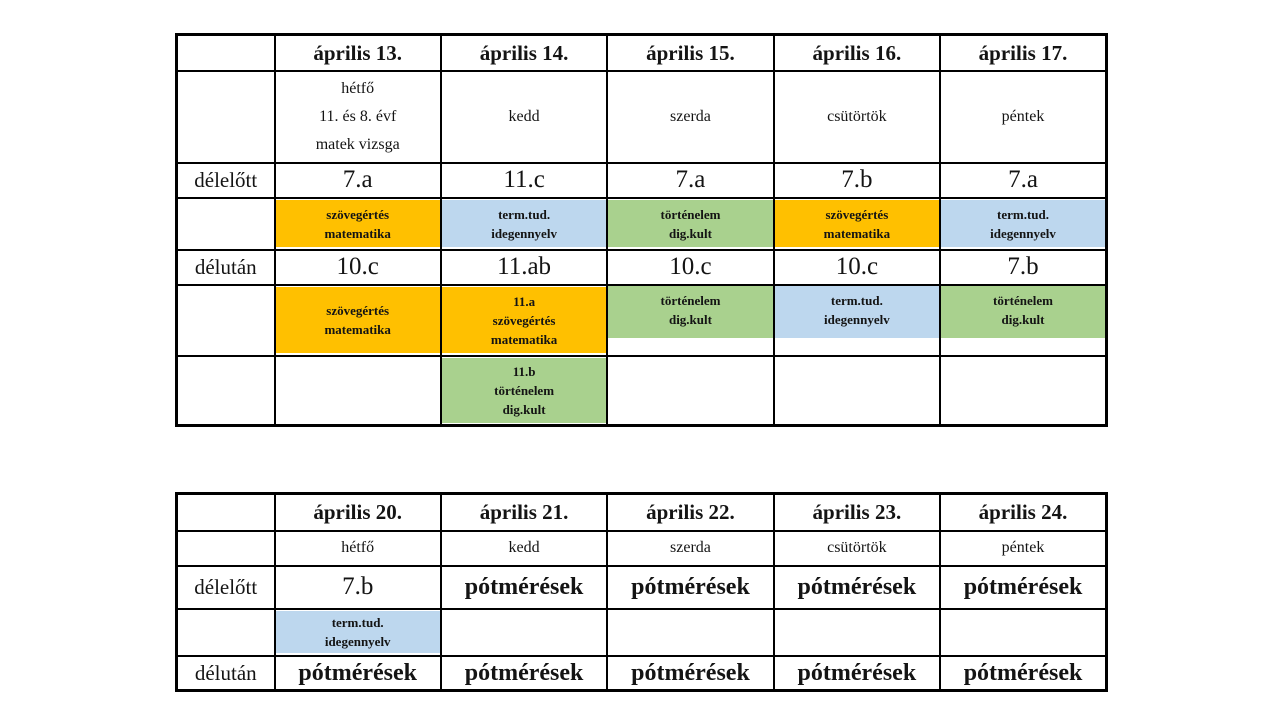 The image size is (1280, 720). I want to click on cell-text: április 22., so click(690, 512).